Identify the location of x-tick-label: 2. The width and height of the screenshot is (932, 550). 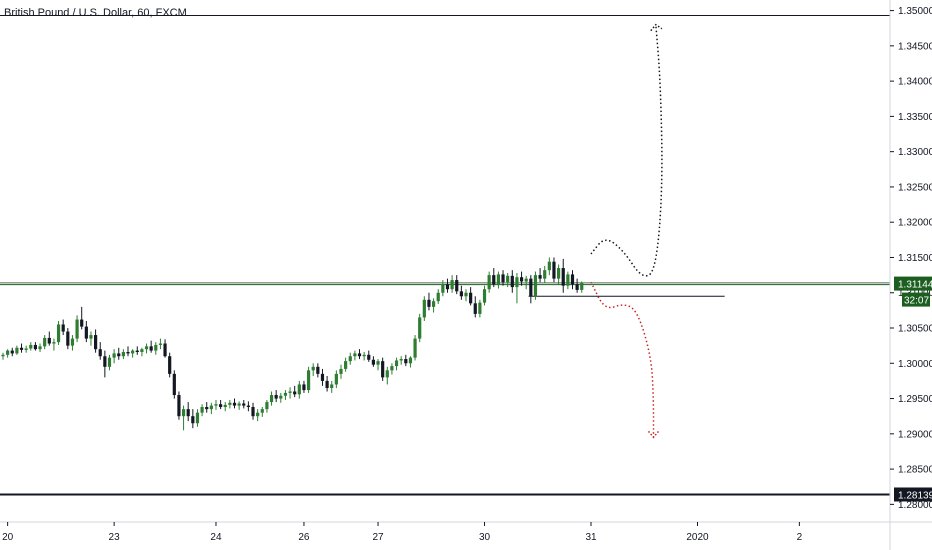
(800, 537).